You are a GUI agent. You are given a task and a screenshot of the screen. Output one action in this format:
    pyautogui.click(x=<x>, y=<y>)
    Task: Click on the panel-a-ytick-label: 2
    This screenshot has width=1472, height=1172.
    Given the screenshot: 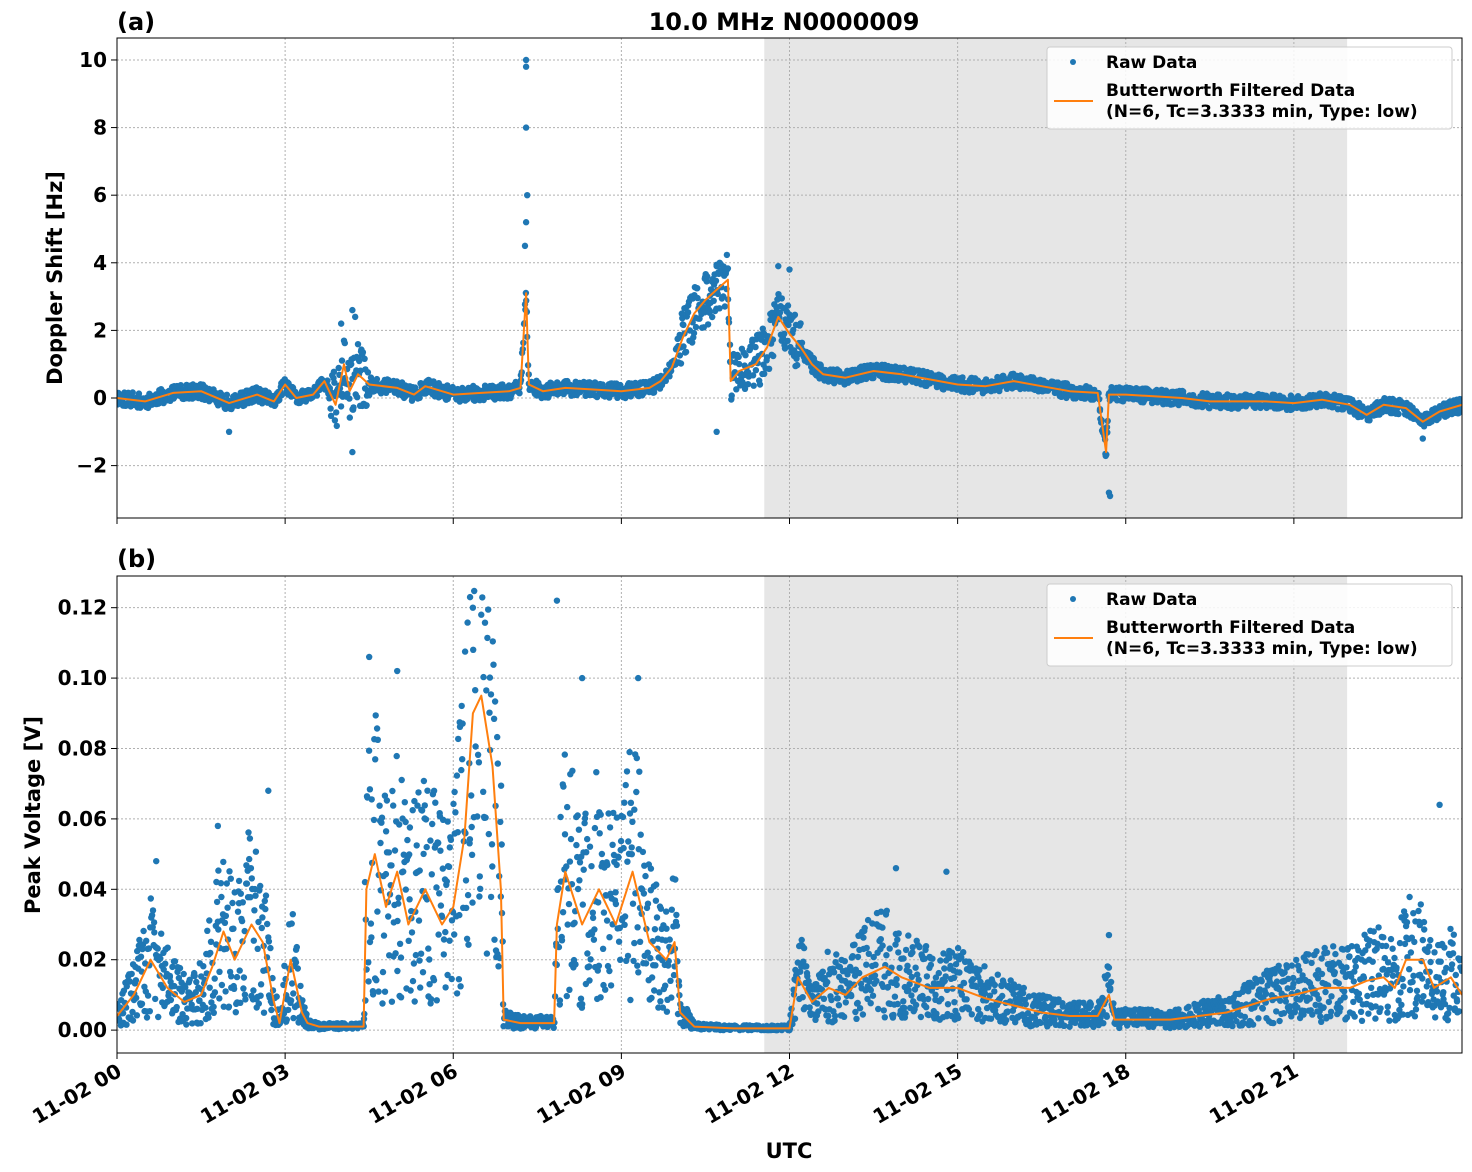 What is the action you would take?
    pyautogui.click(x=100, y=330)
    